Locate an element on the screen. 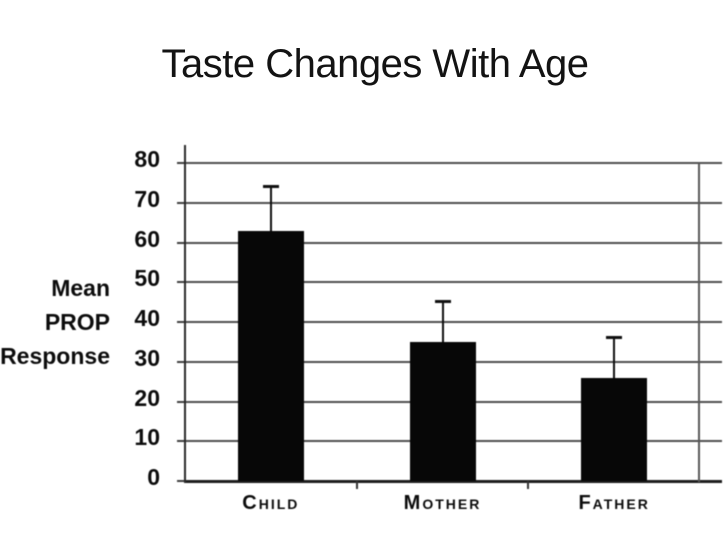 This screenshot has width=728, height=546. y-tick-label-20: 20 is located at coordinates (147, 397).